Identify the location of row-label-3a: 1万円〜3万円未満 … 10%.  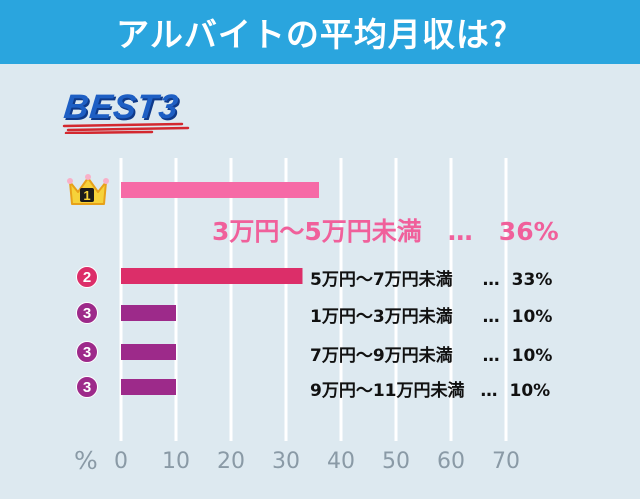
(431, 314).